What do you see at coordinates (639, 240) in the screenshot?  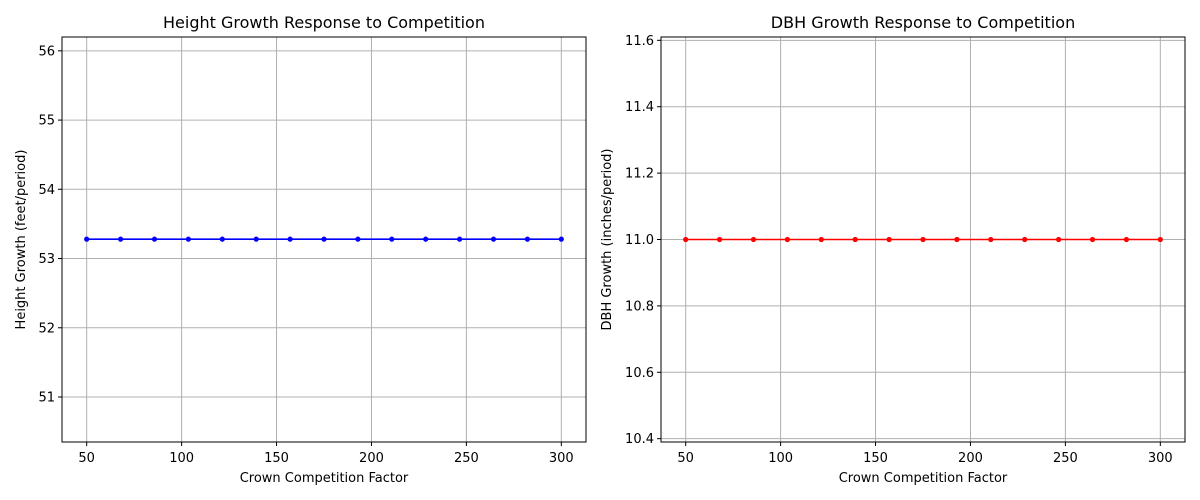 I see `y-tick-label: 11.0` at bounding box center [639, 240].